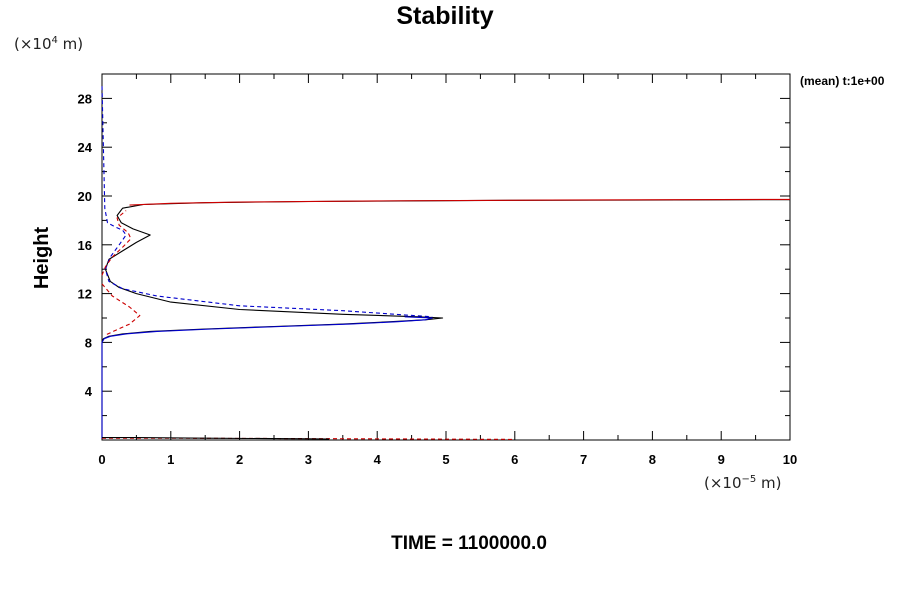 This screenshot has height=600, width=900. I want to click on x-tick-label: 9, so click(721, 459).